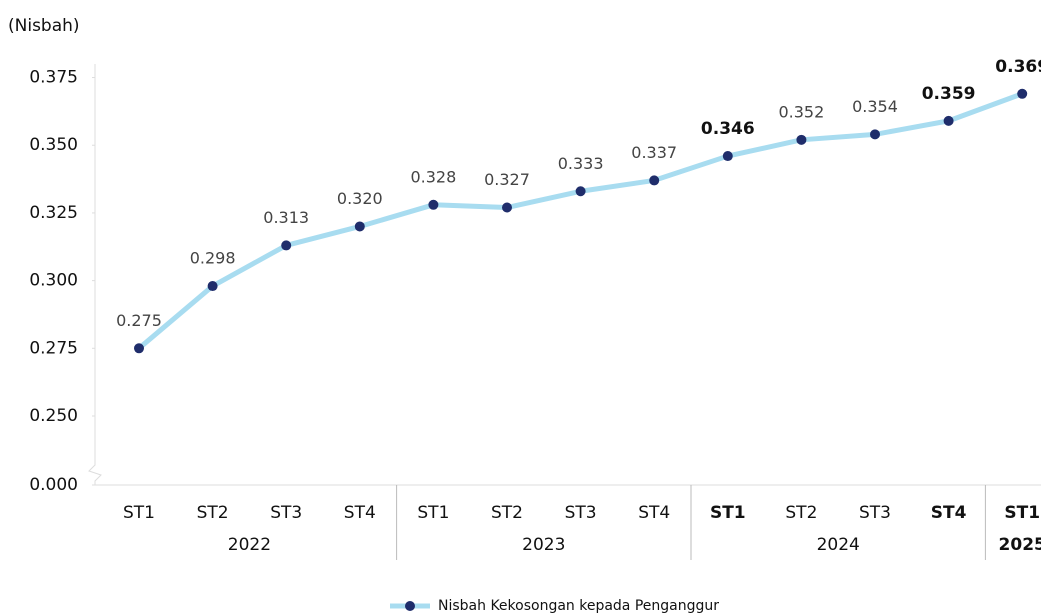 The width and height of the screenshot is (1041, 615). I want to click on y-tick-label: 0.325, so click(53, 213).